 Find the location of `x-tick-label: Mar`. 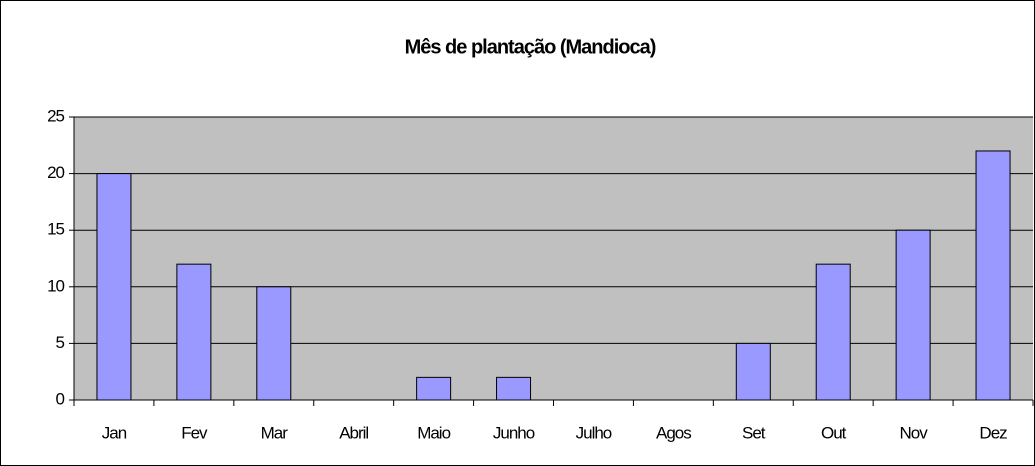

x-tick-label: Mar is located at coordinates (275, 432).